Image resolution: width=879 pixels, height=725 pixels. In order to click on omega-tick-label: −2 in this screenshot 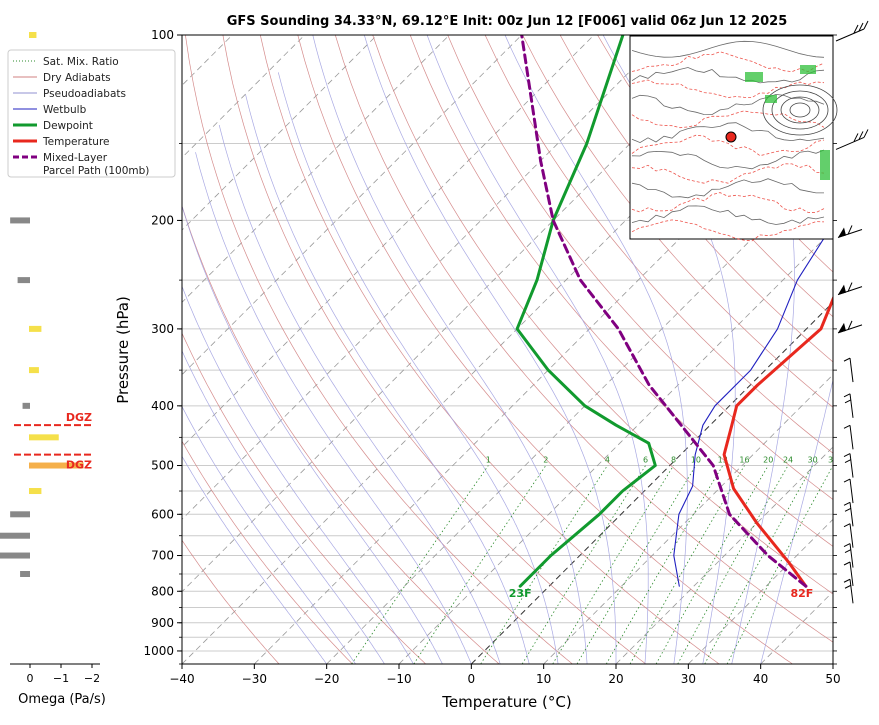, I will do `click(92, 678)`.